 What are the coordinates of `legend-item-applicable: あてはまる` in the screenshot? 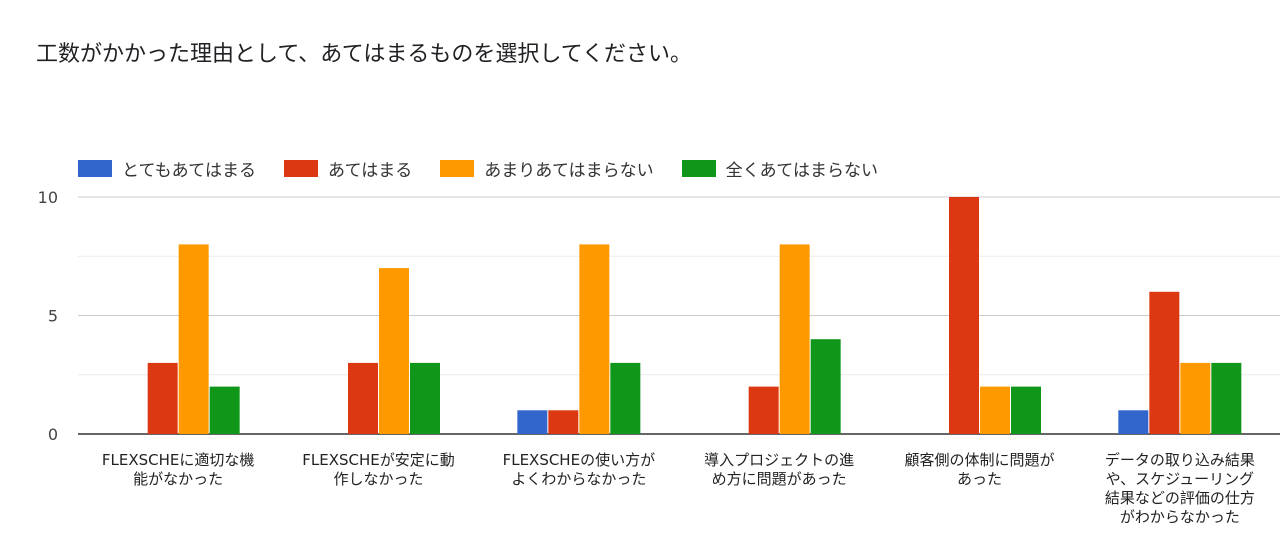 It's located at (348, 168).